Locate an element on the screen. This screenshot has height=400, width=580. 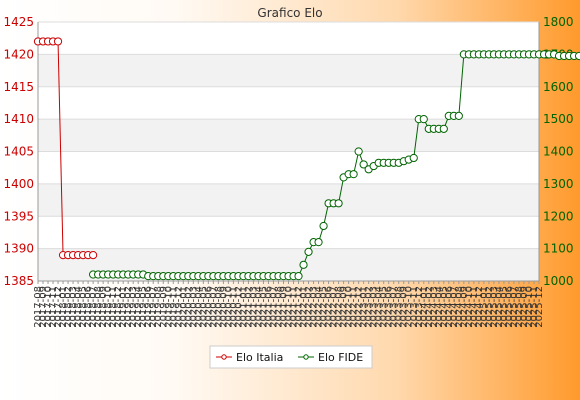
x-tick-label: 2020-04 is located at coordinates (198, 307).